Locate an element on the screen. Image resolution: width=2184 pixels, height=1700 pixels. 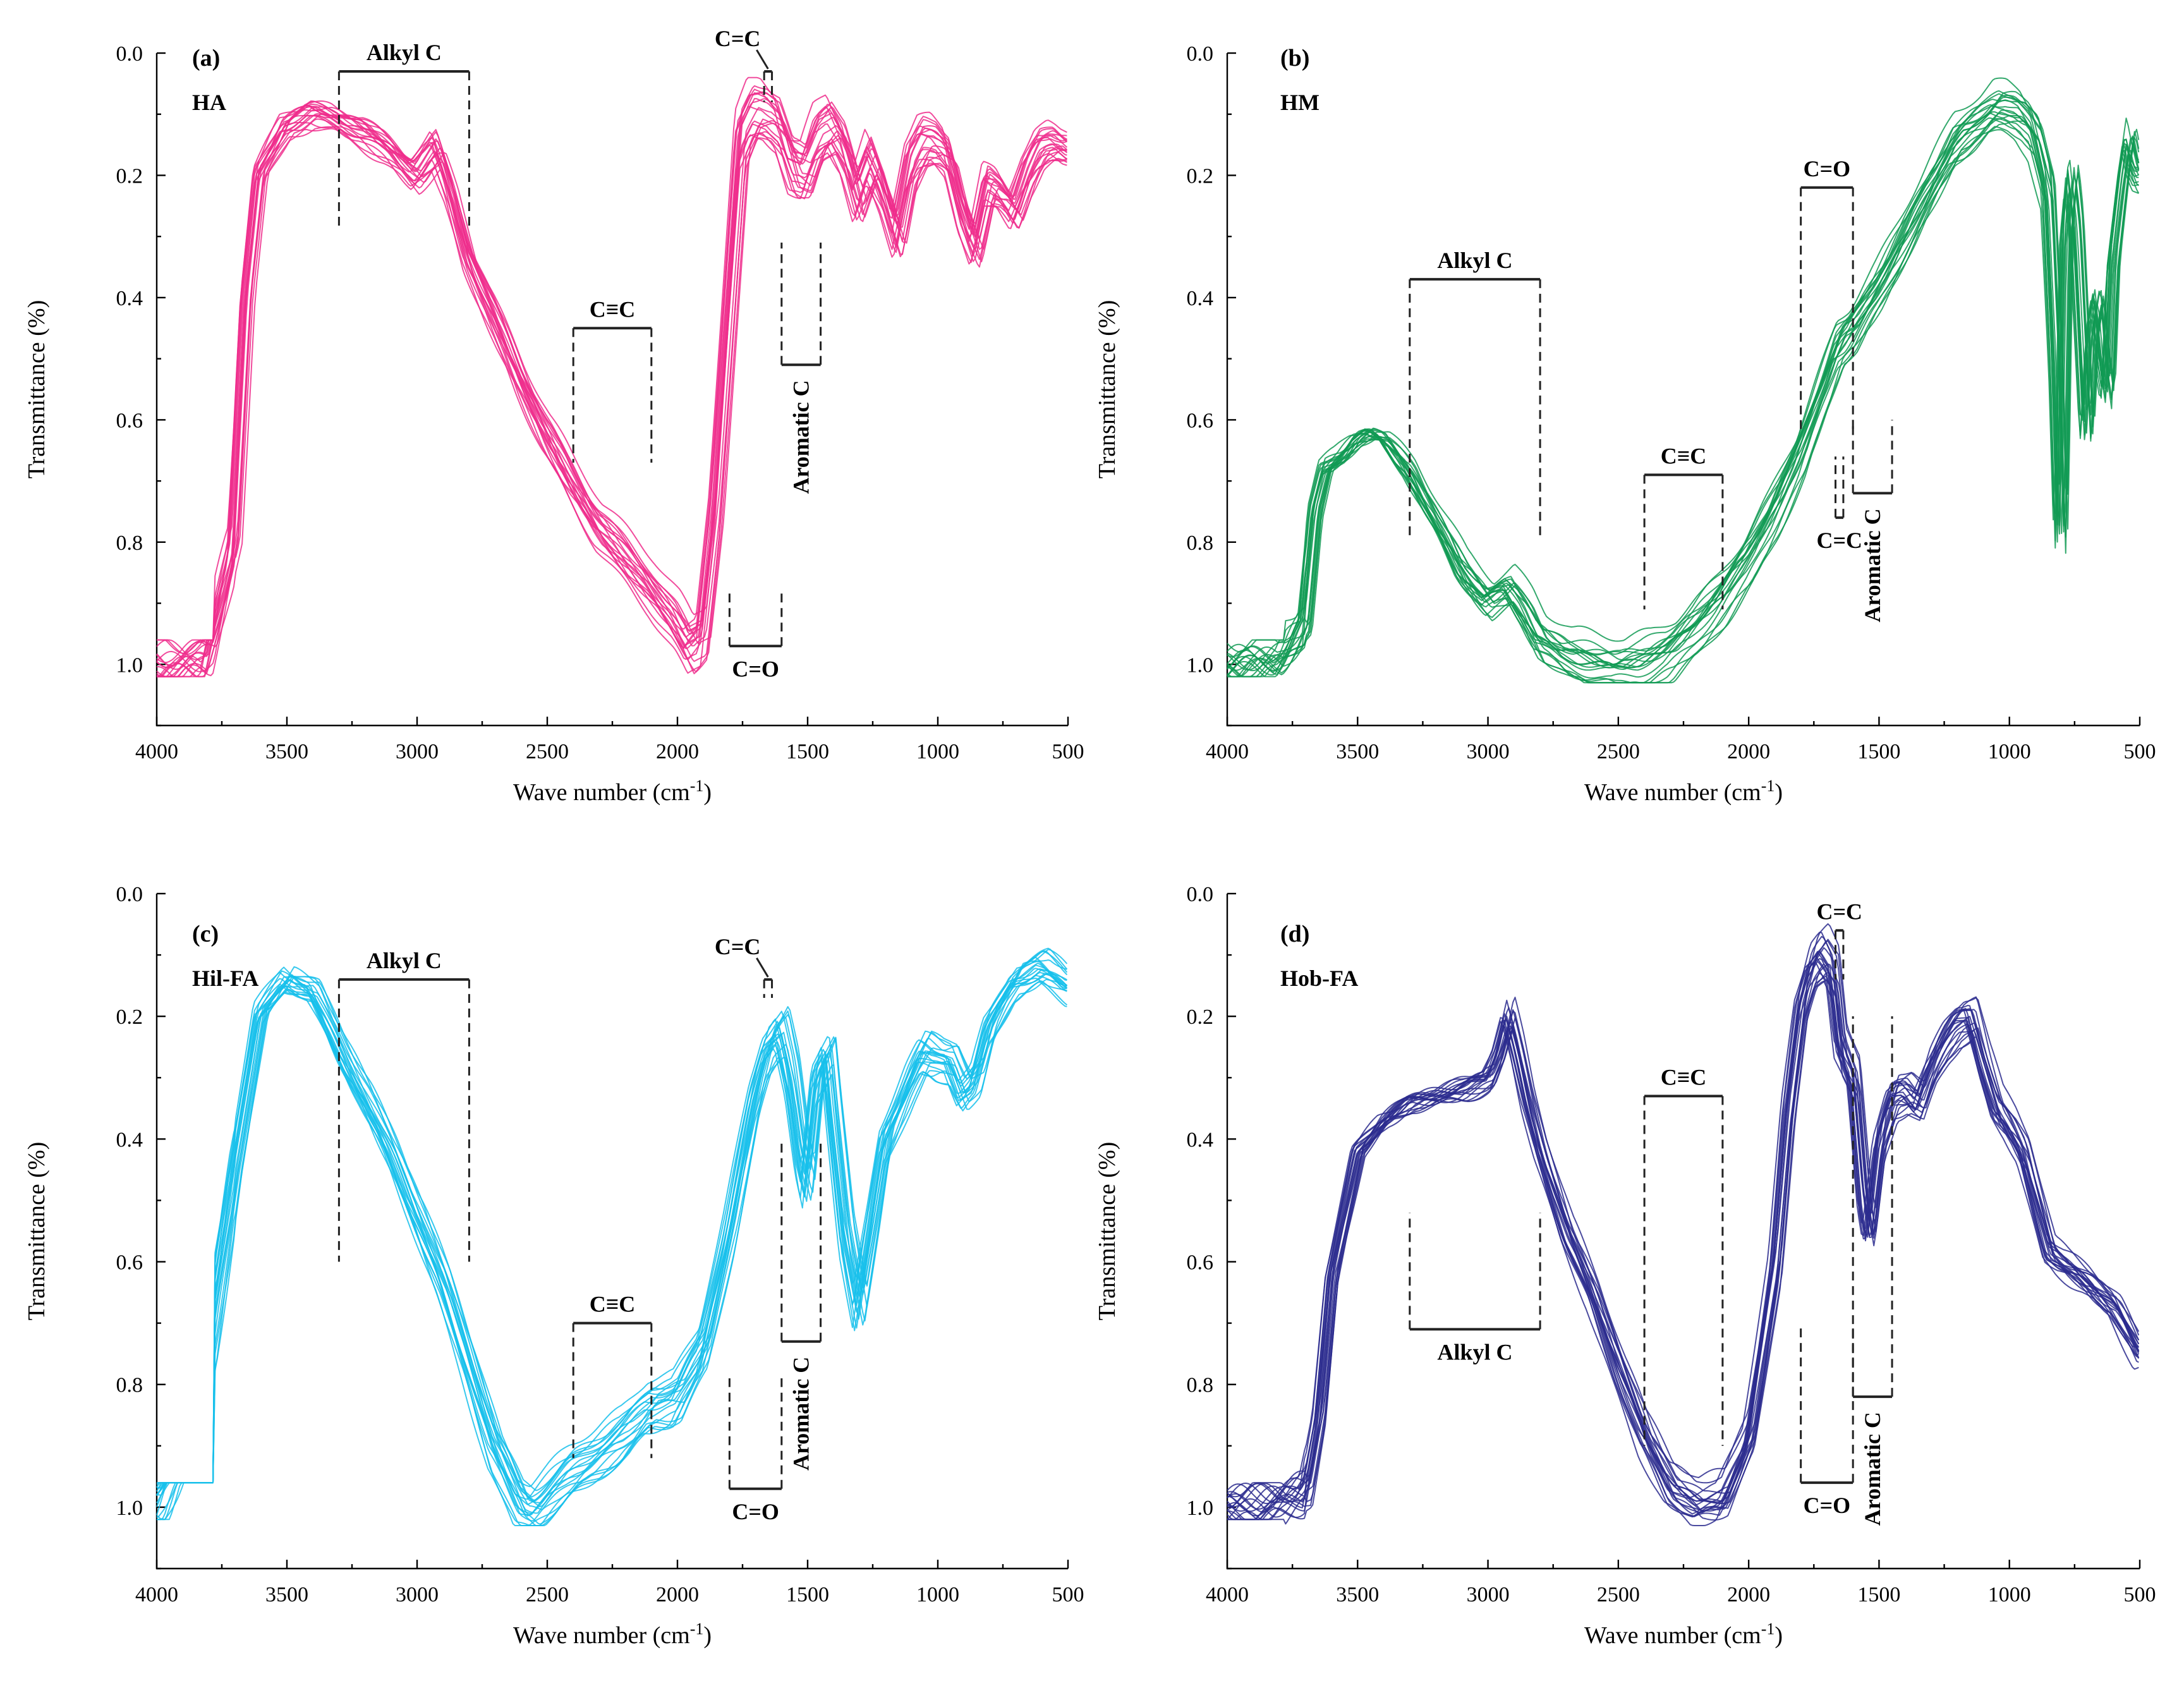
x-tick-label: 1500 is located at coordinates (807, 1594).